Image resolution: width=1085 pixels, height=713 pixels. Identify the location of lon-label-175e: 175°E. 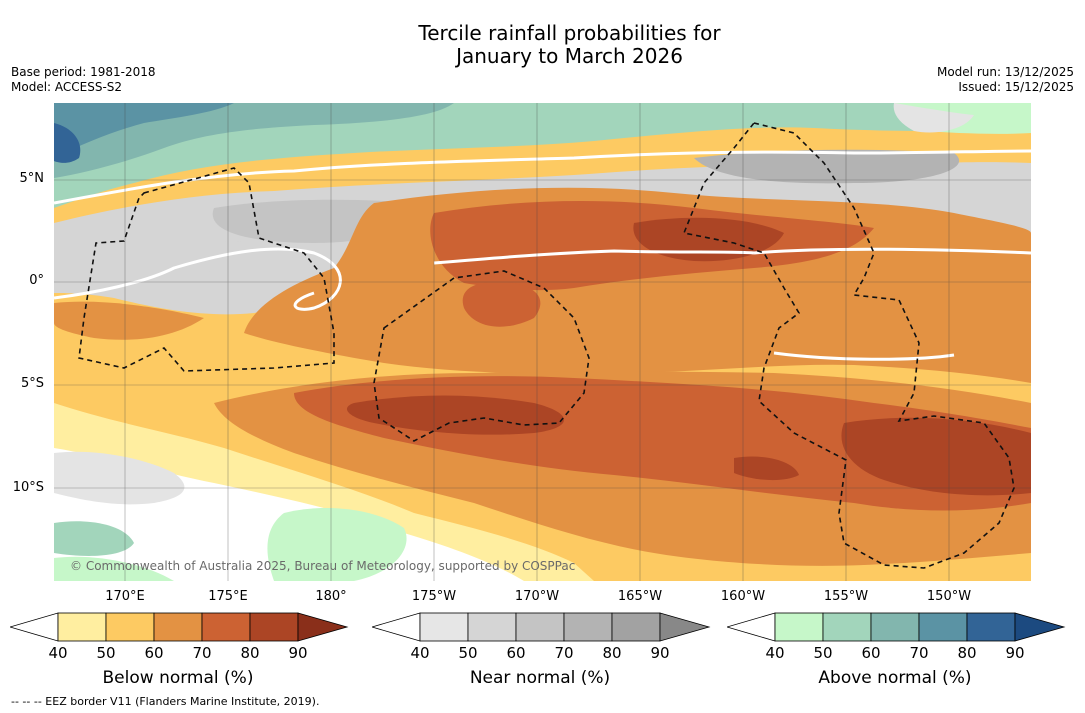
(228, 596).